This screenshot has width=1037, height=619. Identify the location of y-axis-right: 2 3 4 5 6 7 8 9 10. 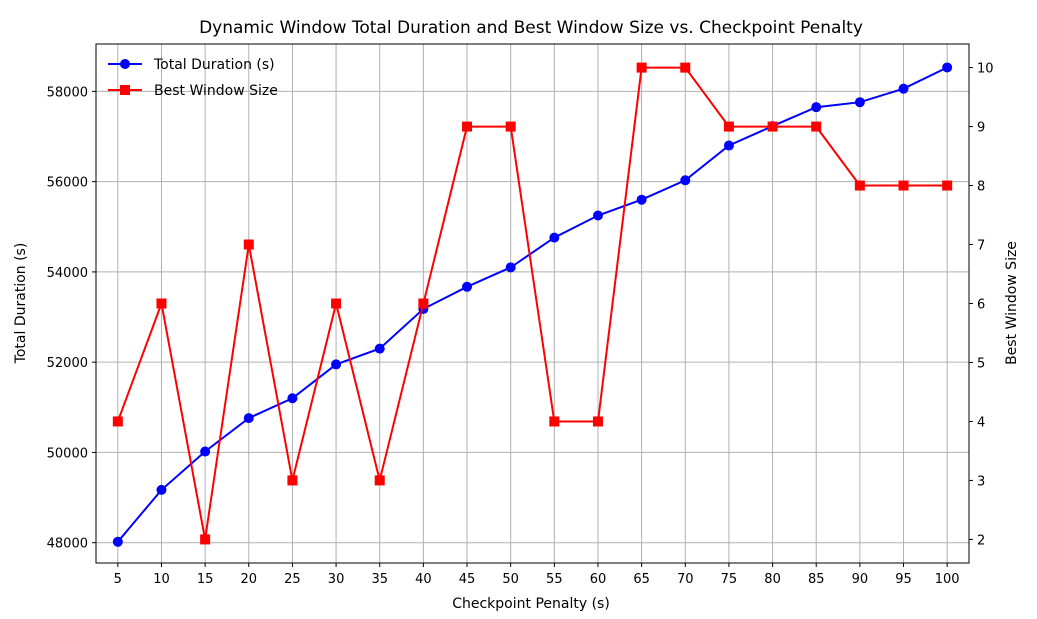
(981, 305).